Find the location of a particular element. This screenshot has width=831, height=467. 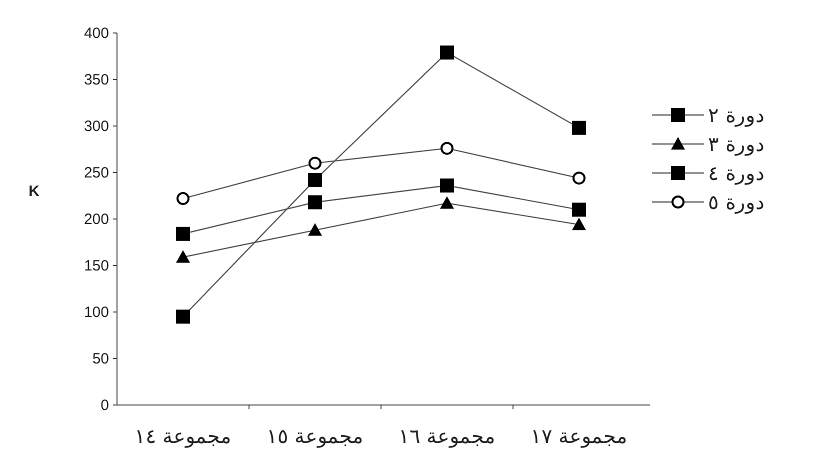

legend-label: دورة ٥ is located at coordinates (736, 202).